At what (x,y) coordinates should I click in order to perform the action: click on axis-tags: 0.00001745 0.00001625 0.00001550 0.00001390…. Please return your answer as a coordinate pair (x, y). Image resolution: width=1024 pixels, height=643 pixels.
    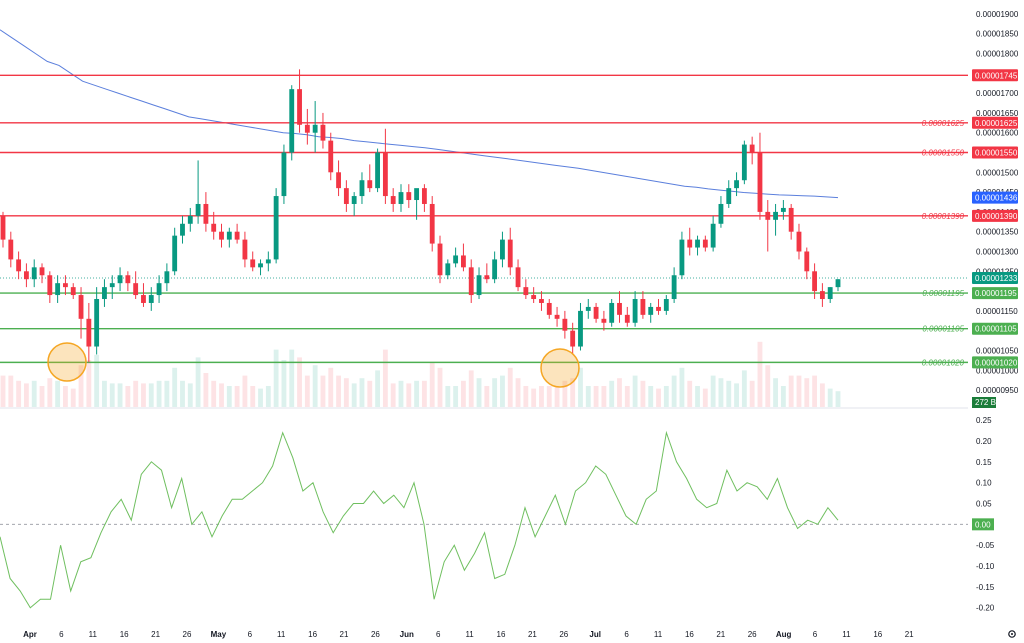
    Looking at the image, I should click on (995, 300).